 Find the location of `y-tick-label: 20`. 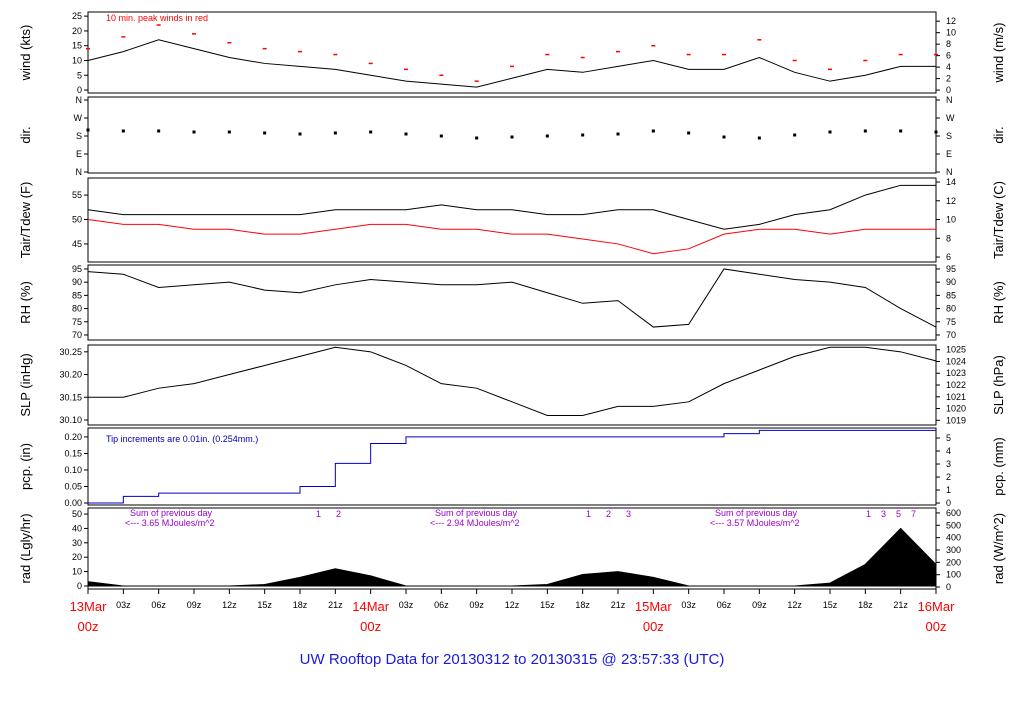

y-tick-label: 20 is located at coordinates (77, 31).